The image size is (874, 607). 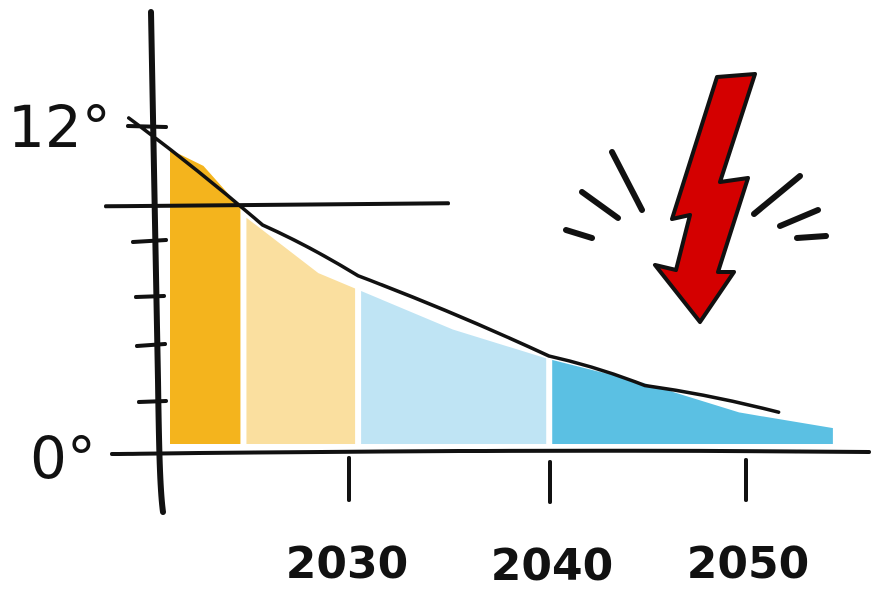 What do you see at coordinates (63, 458) in the screenshot?
I see `y-label-0: 0°` at bounding box center [63, 458].